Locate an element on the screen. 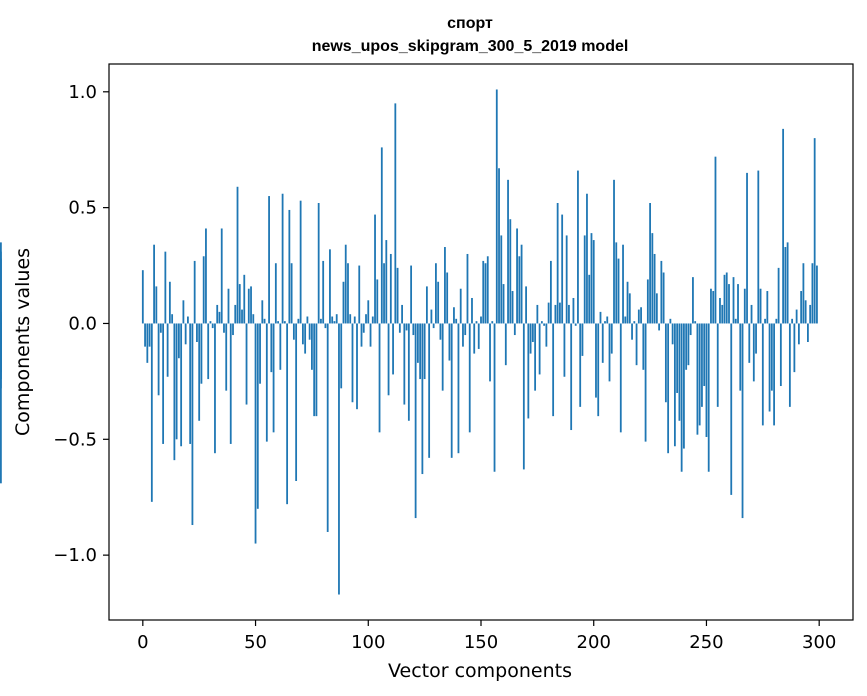  y-tick-label: 1.0 is located at coordinates (82, 92).